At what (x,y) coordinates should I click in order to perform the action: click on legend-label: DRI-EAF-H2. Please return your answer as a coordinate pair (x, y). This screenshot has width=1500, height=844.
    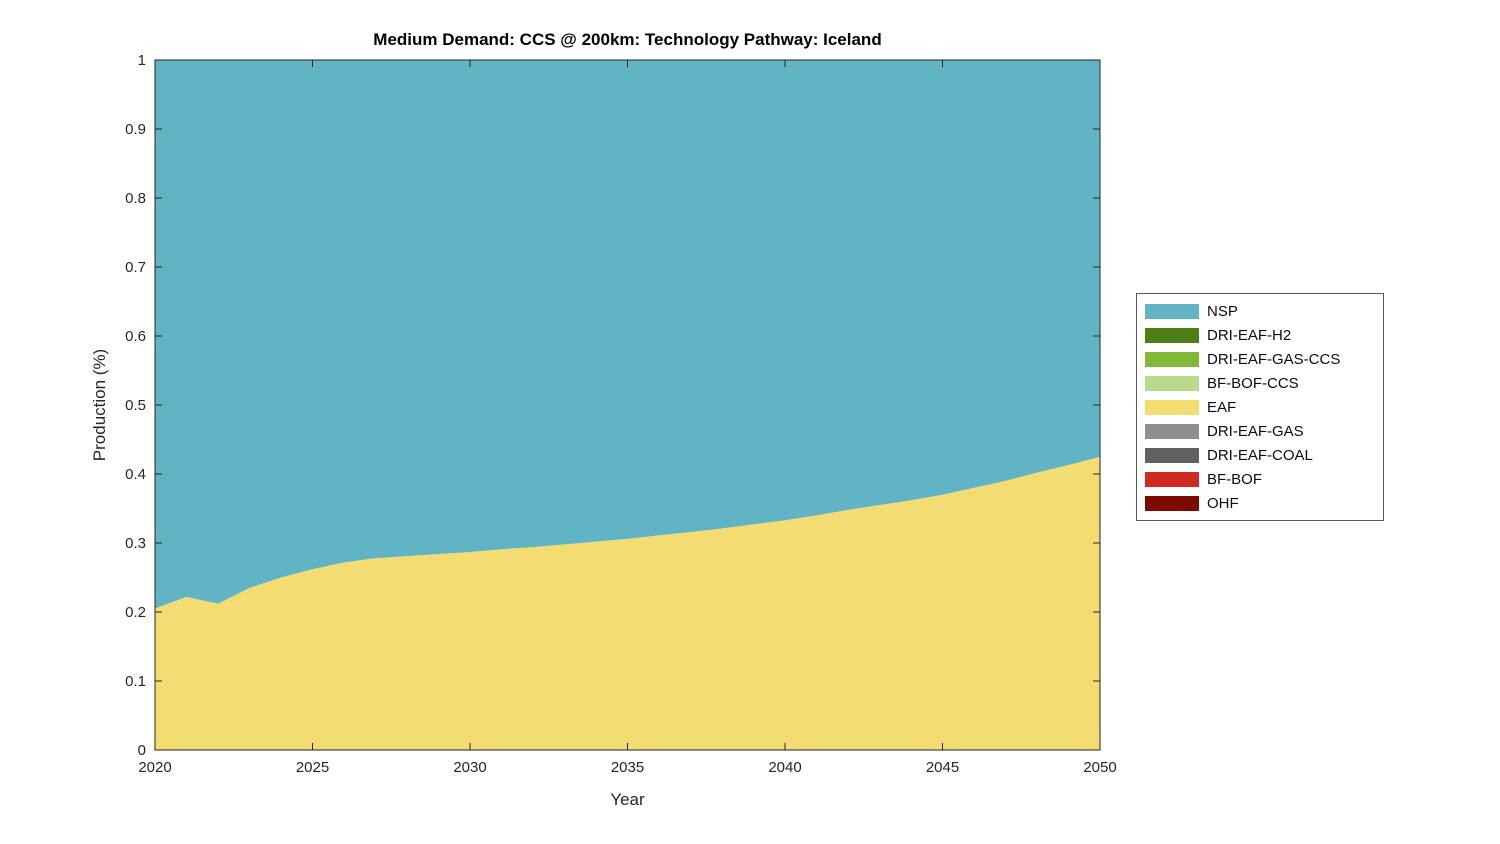
    Looking at the image, I should click on (1249, 335).